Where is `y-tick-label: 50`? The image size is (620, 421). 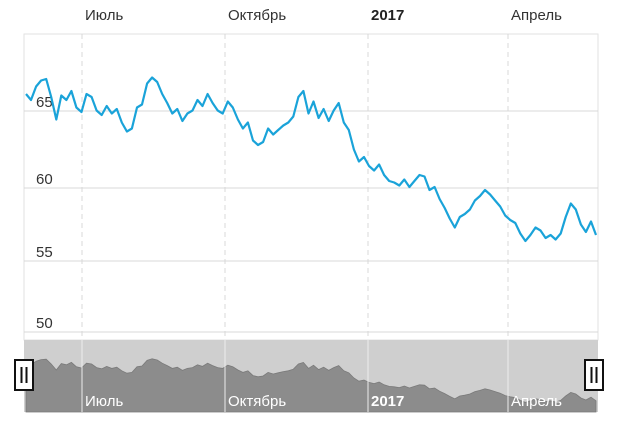 y-tick-label: 50 is located at coordinates (44, 323).